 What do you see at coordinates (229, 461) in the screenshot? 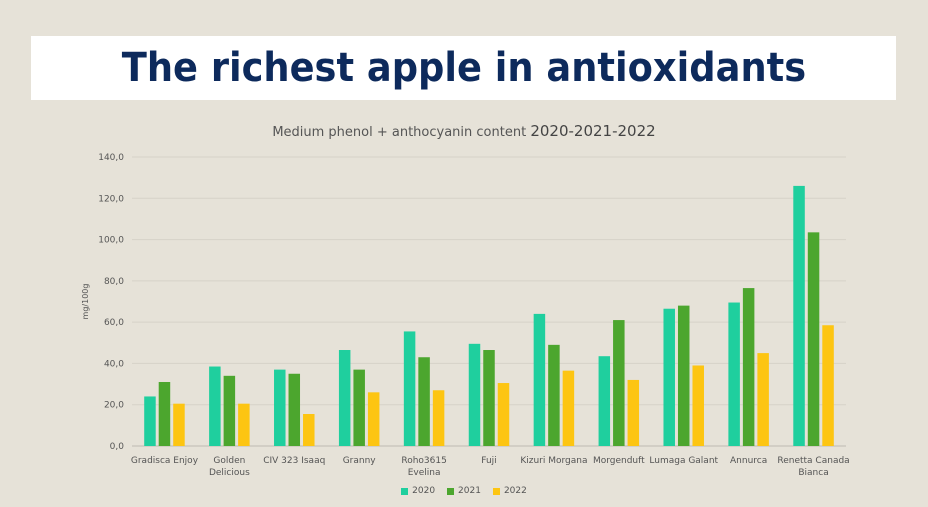
I see `x-tick-label: Golden` at bounding box center [229, 461].